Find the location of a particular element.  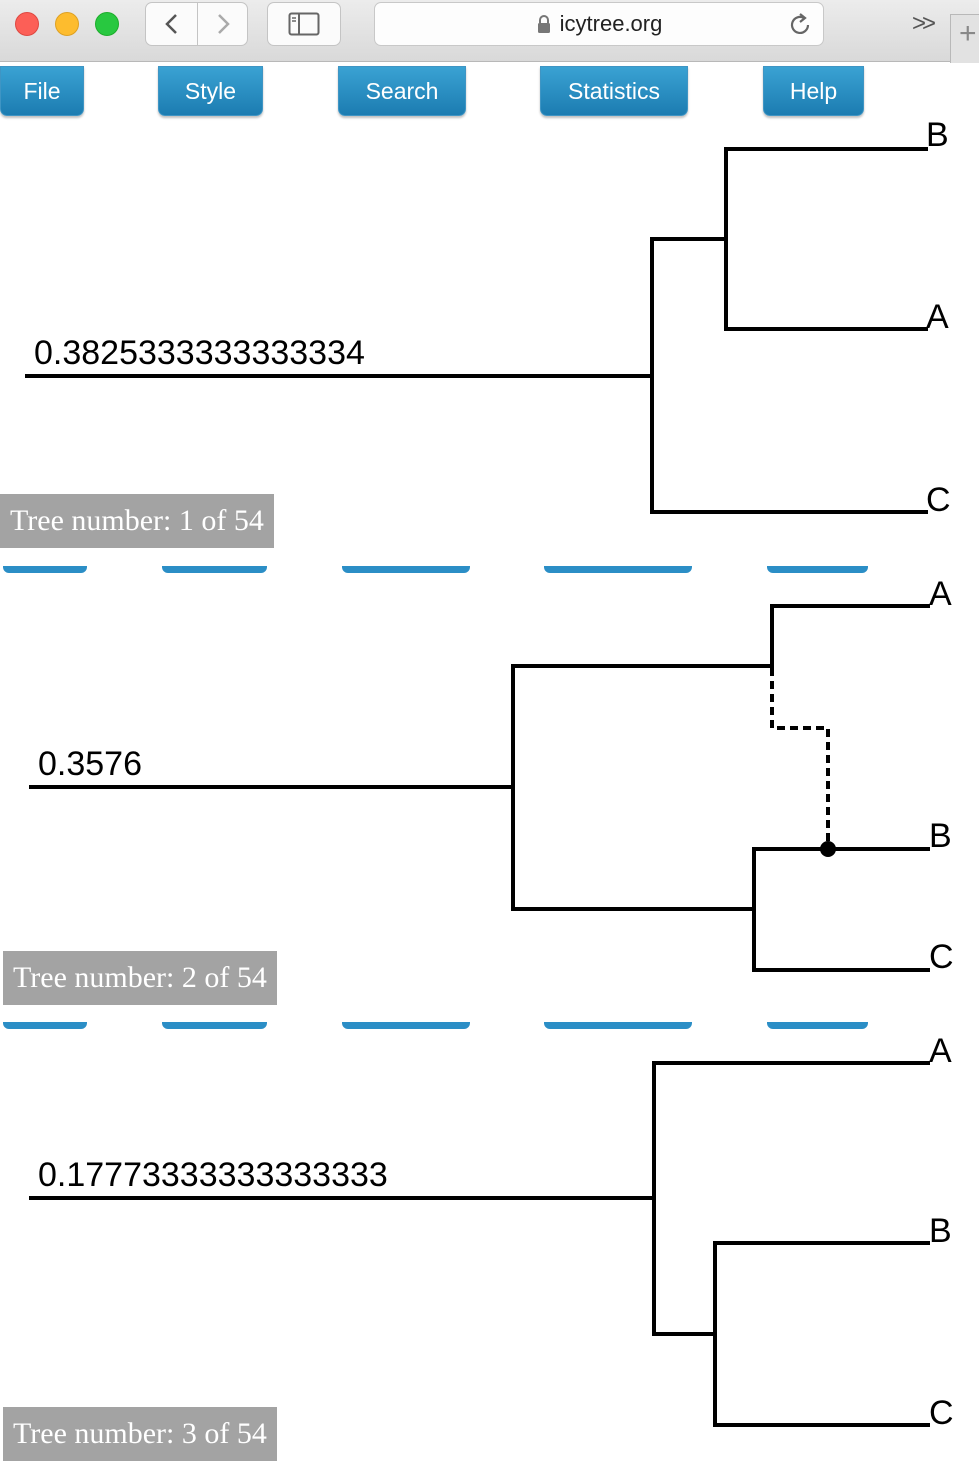

browser-toolbar: icytree.org >> + is located at coordinates (489, 31).